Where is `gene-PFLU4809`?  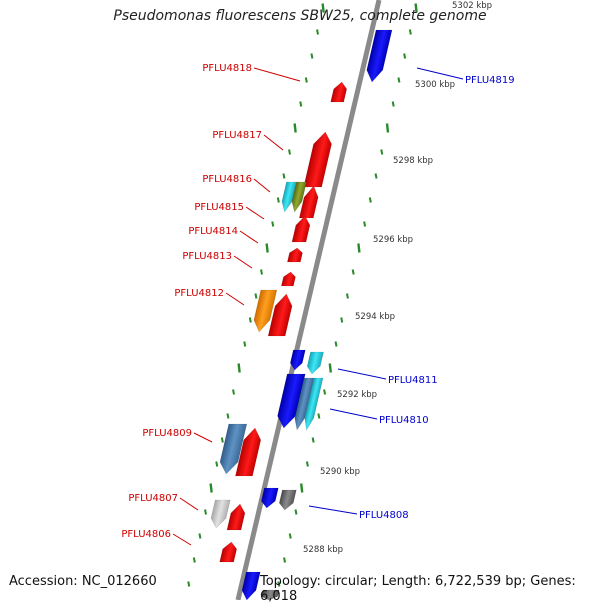
gene-PFLU4809 is located at coordinates (248, 452).